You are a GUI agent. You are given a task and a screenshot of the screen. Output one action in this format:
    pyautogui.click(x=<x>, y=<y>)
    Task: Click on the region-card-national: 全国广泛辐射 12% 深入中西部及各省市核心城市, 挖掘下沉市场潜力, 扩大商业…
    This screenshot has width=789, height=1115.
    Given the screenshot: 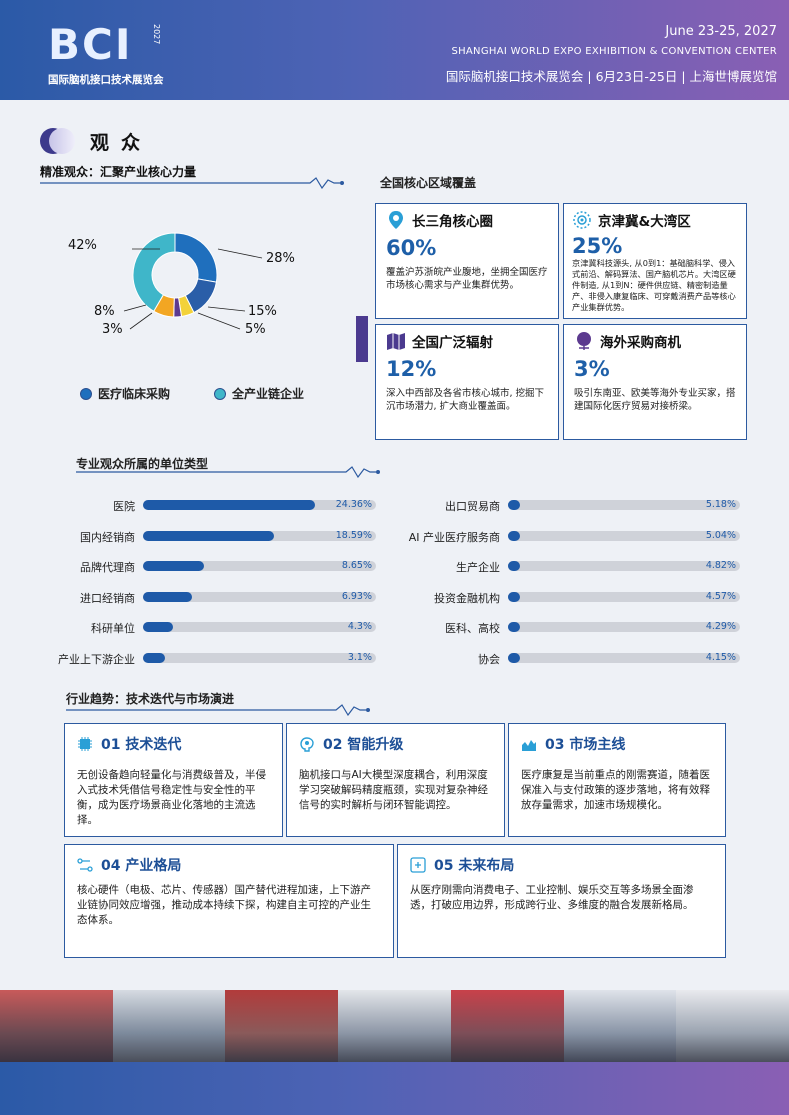 What is the action you would take?
    pyautogui.click(x=467, y=382)
    